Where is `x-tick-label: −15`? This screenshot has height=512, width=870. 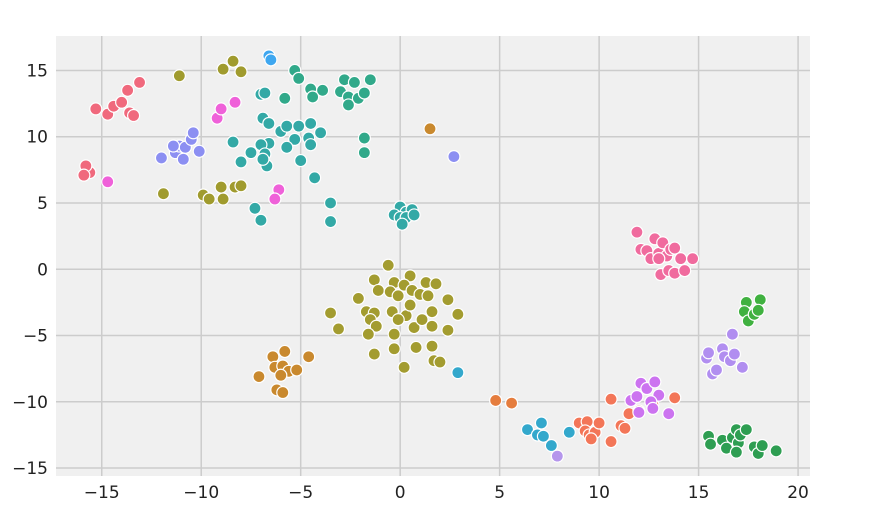 x-tick-label: −15 is located at coordinates (102, 493).